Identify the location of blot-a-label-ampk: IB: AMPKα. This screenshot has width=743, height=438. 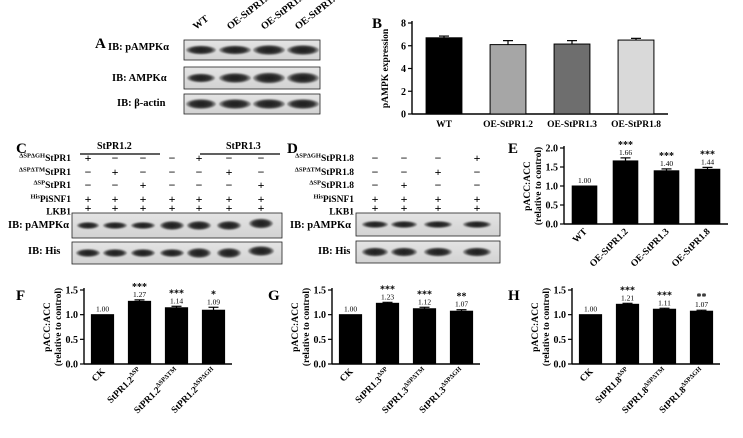
(139, 78).